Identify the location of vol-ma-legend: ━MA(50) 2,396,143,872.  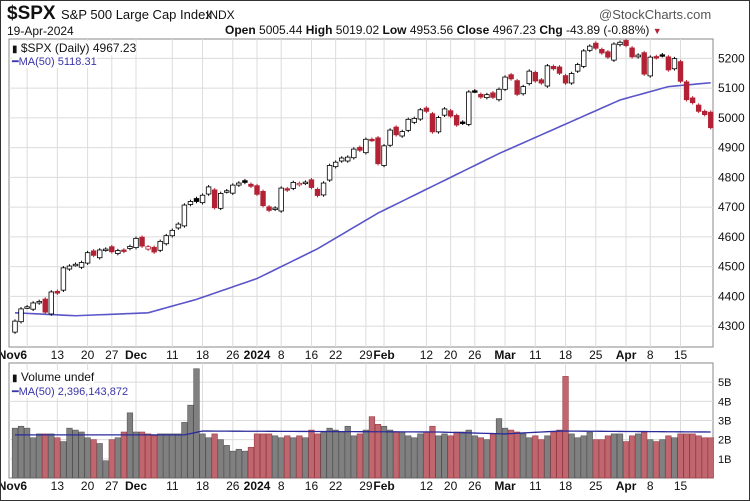
(70, 391).